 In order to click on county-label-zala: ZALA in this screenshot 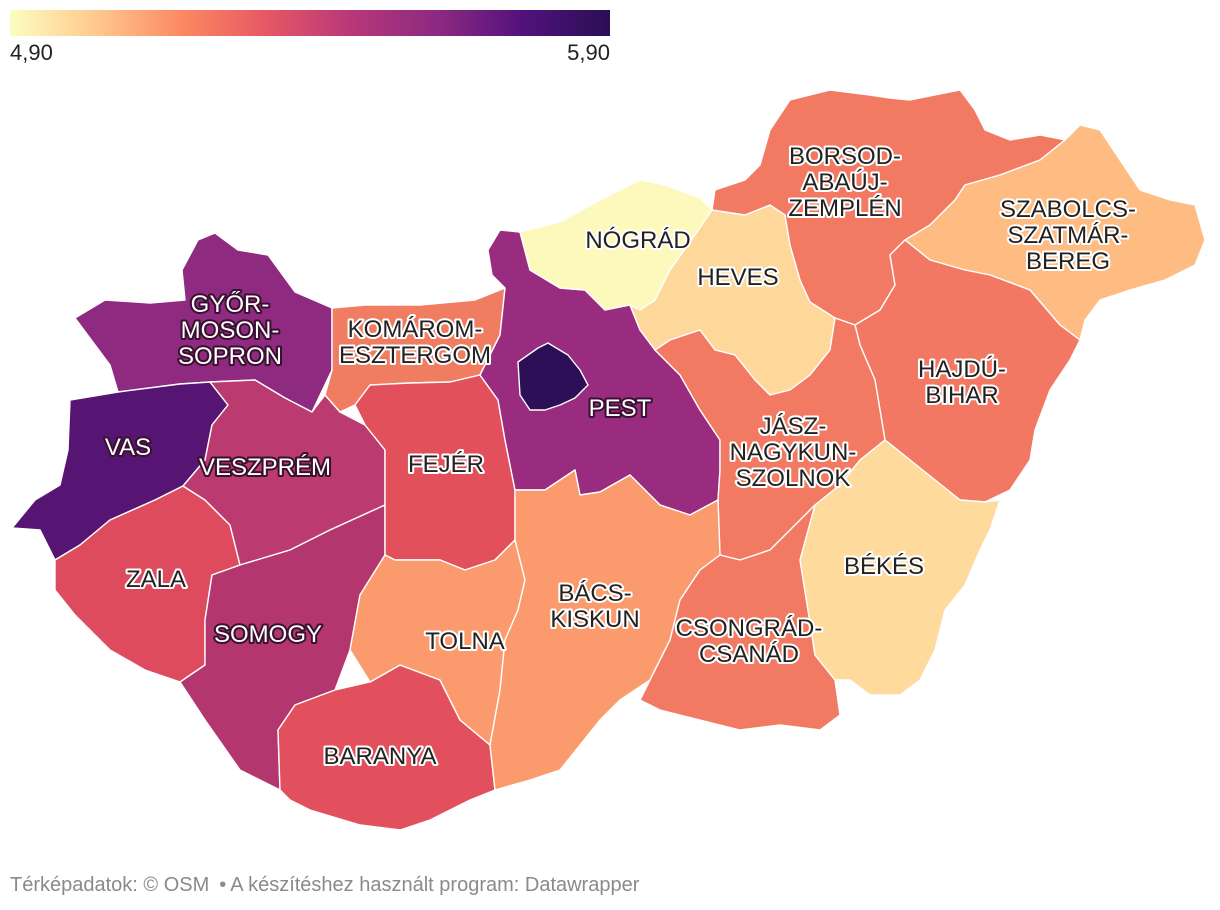, I will do `click(156, 579)`.